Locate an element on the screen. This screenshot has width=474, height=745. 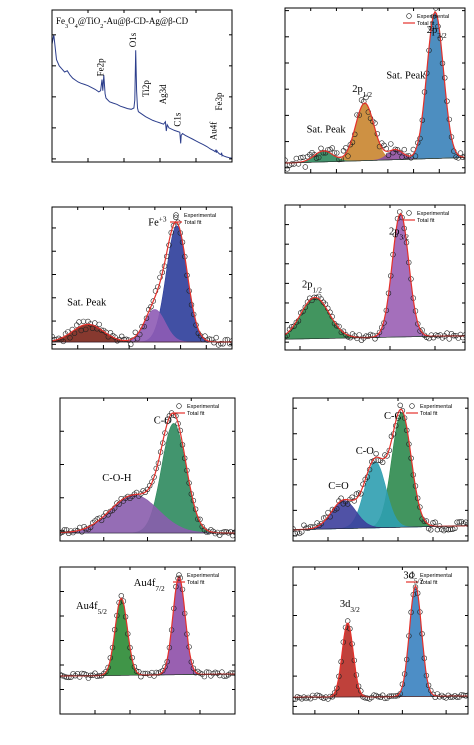
total-fit-line is located at coordinates (380, 641).